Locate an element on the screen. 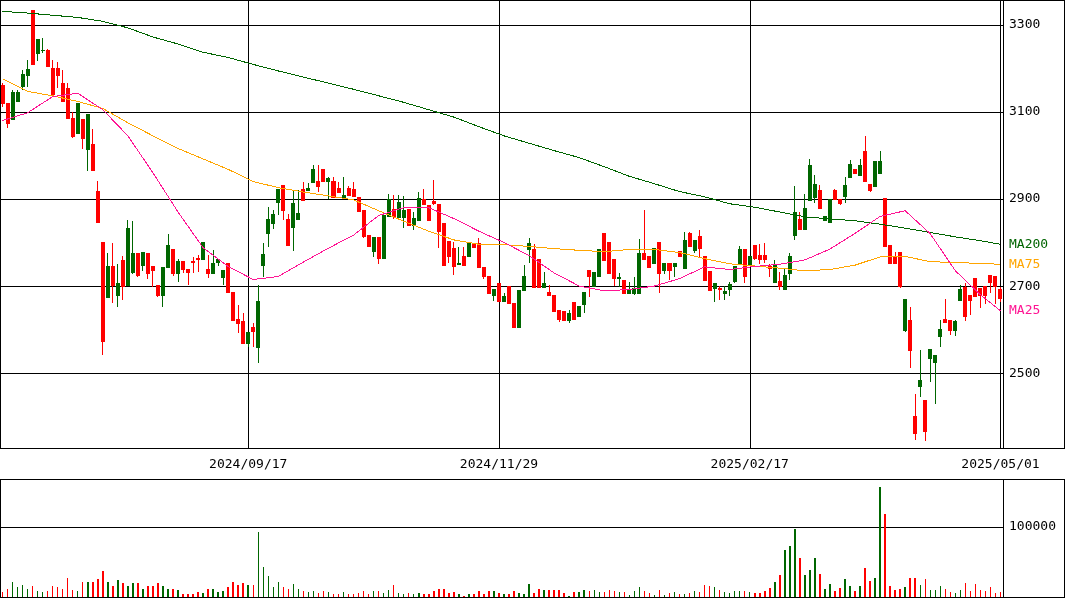 The image size is (1065, 600). x-tick-label: 2025/02/17 is located at coordinates (749, 463).